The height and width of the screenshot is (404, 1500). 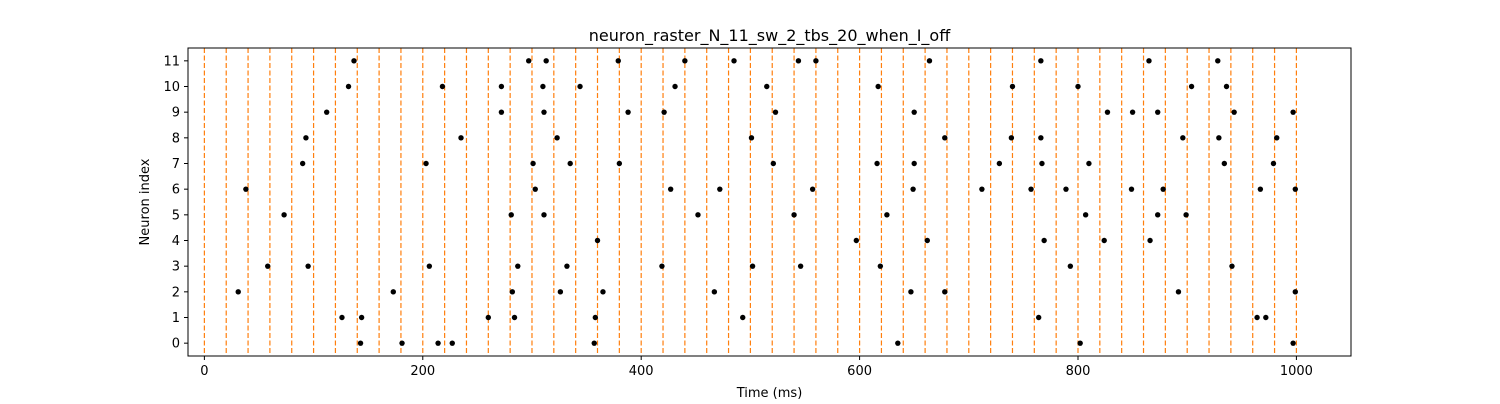 I want to click on y-tick-label-8: 8, so click(x=176, y=138).